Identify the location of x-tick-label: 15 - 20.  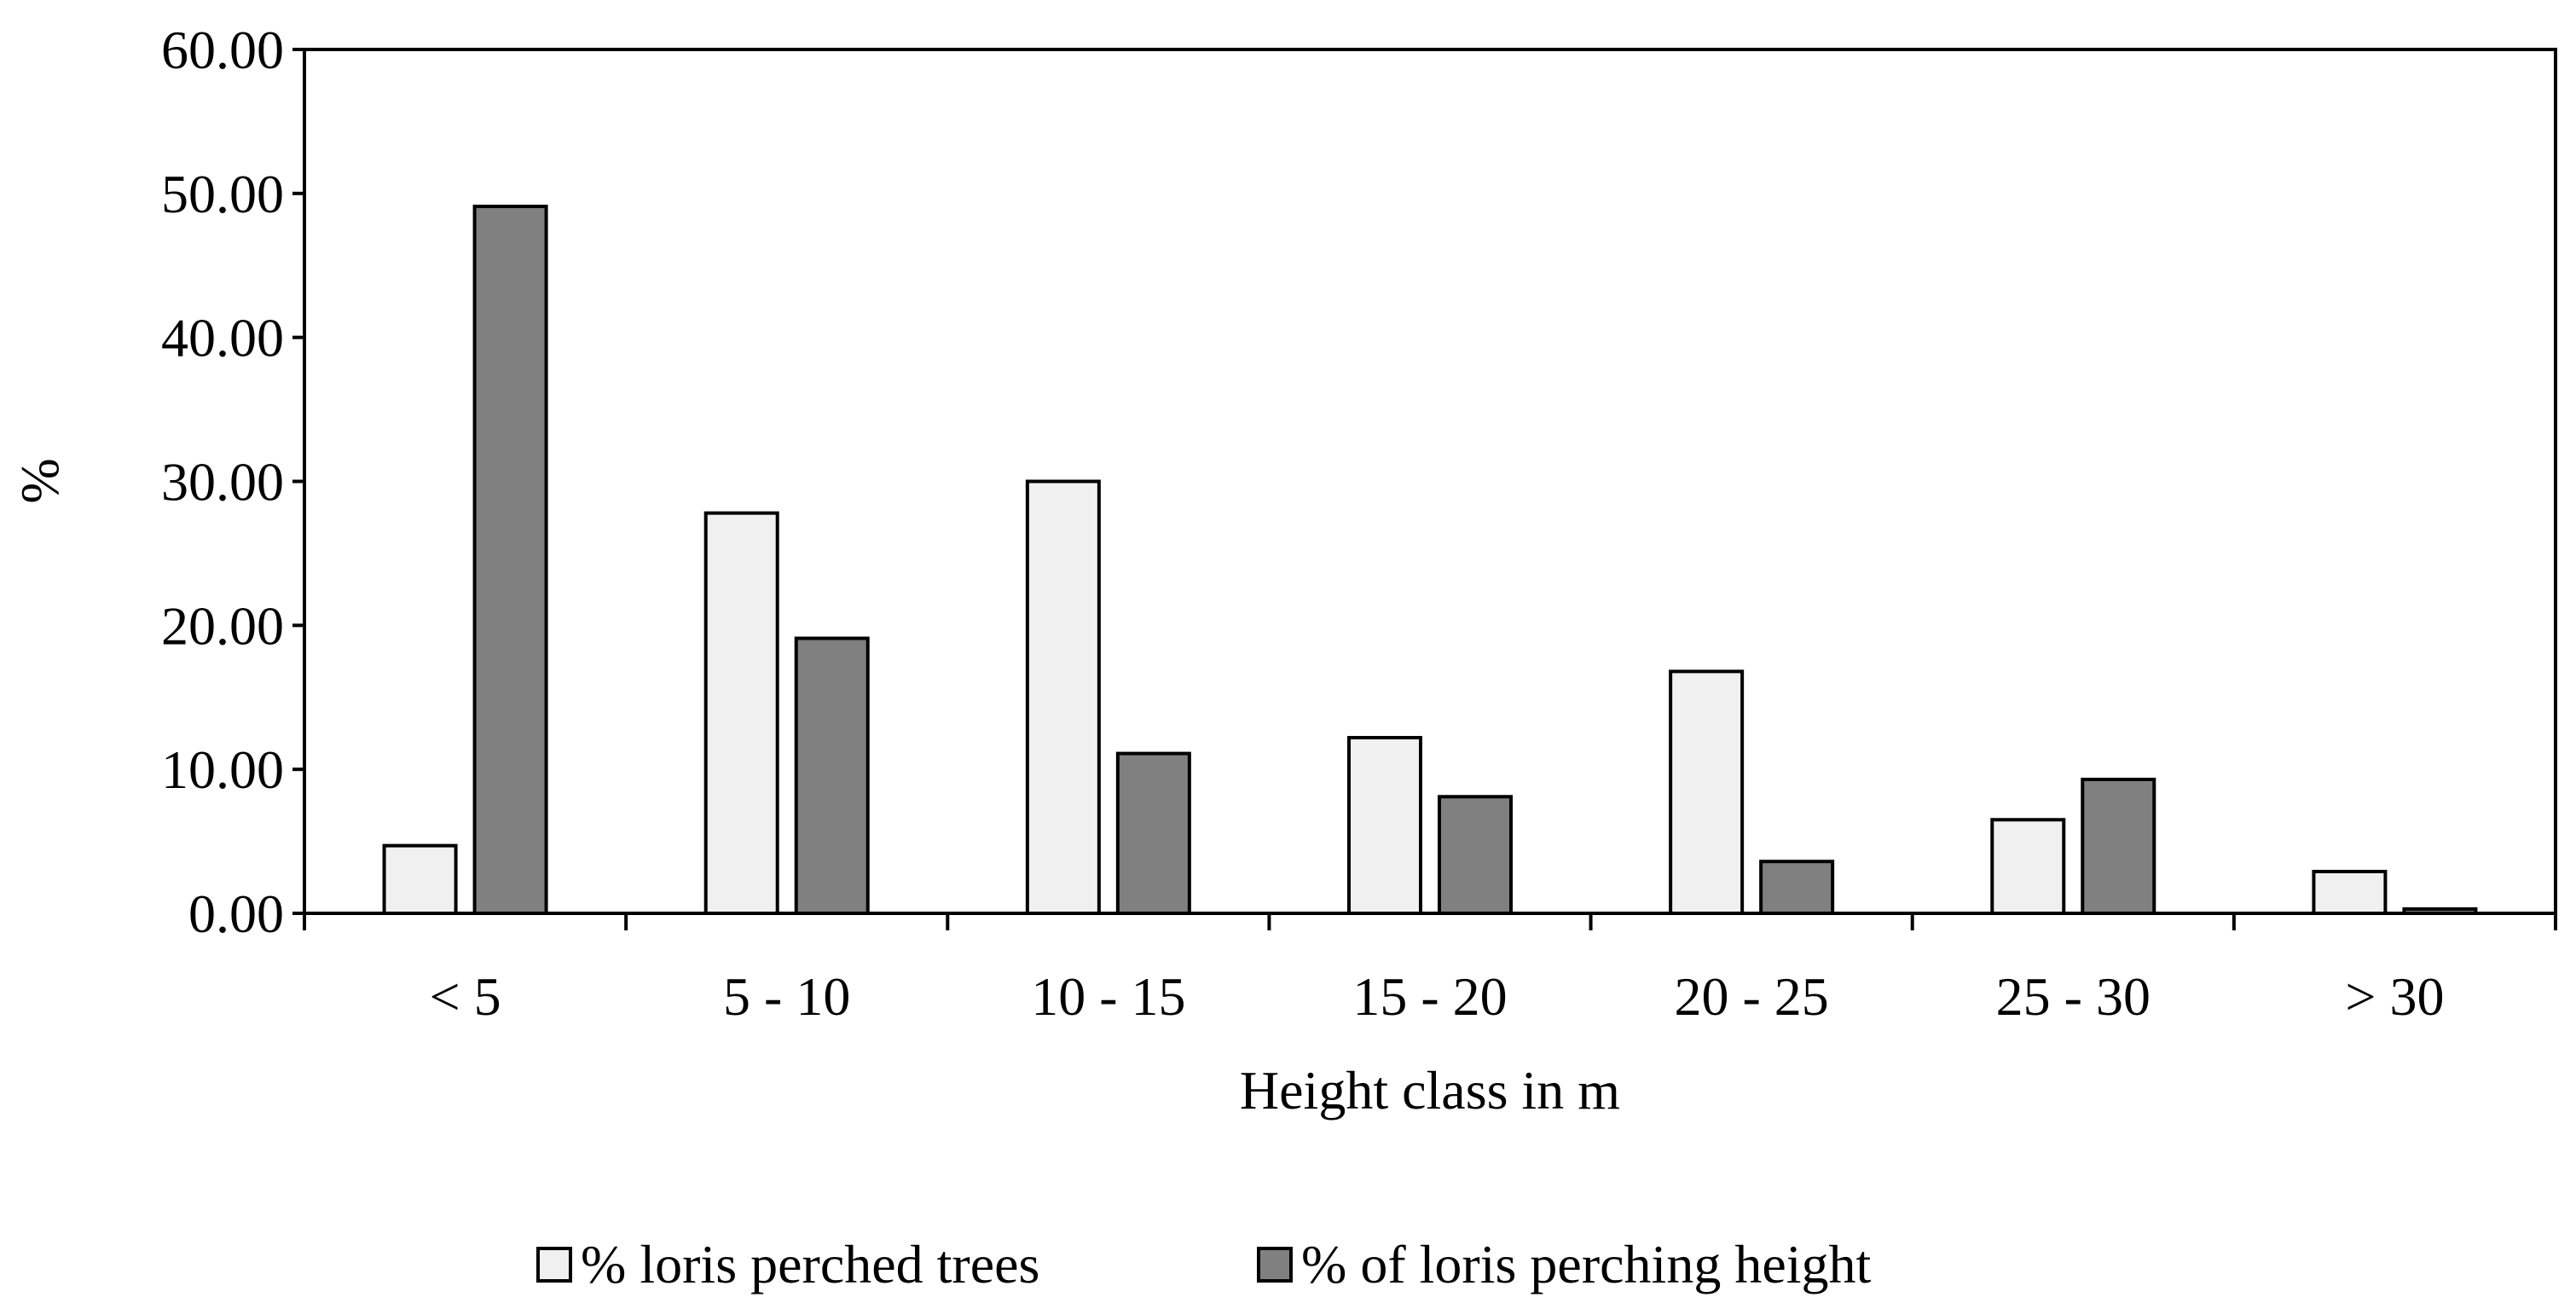
(1429, 996).